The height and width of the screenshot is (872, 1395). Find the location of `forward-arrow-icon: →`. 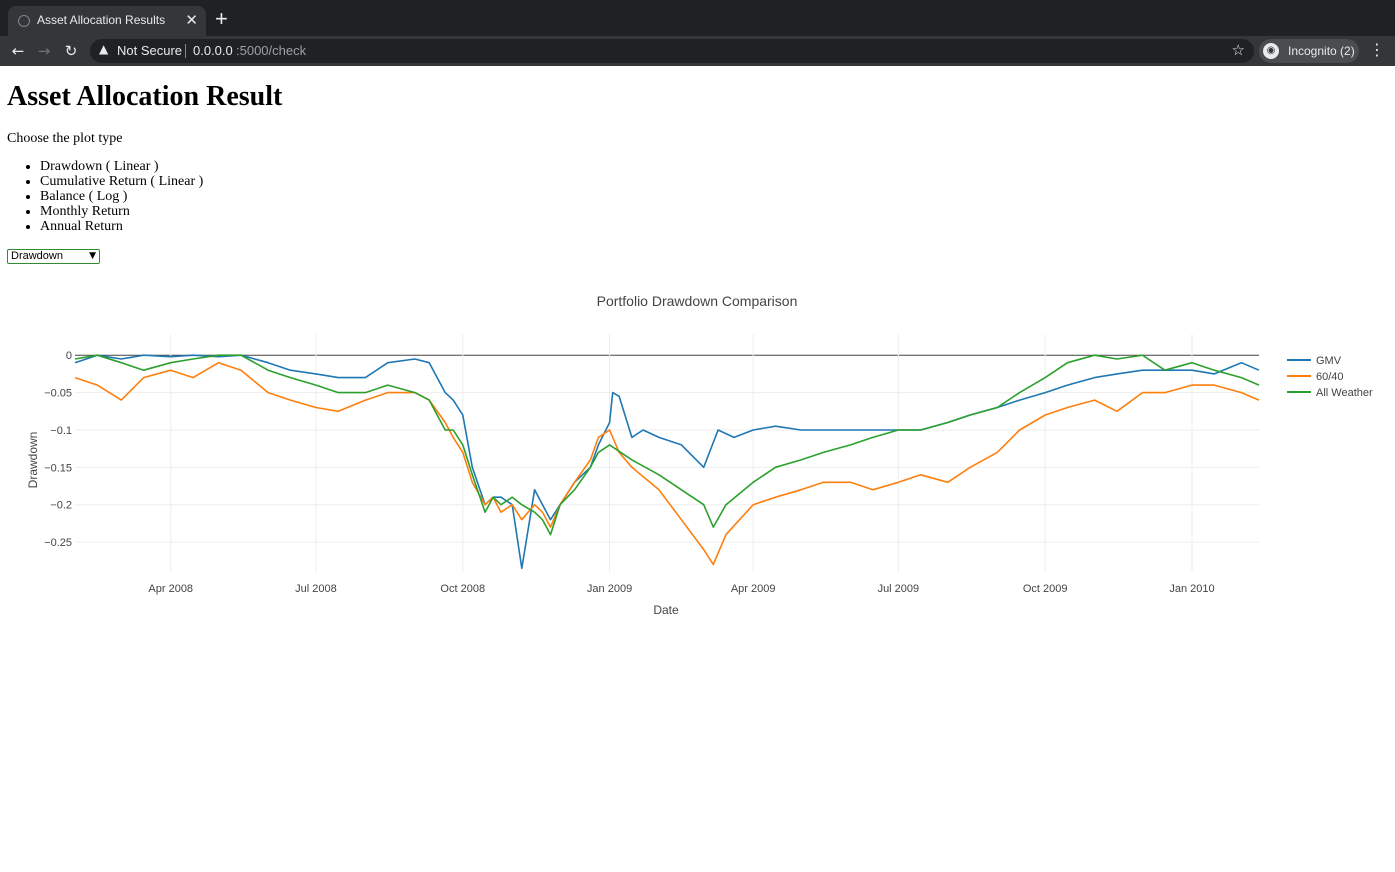

forward-arrow-icon: → is located at coordinates (44, 51).